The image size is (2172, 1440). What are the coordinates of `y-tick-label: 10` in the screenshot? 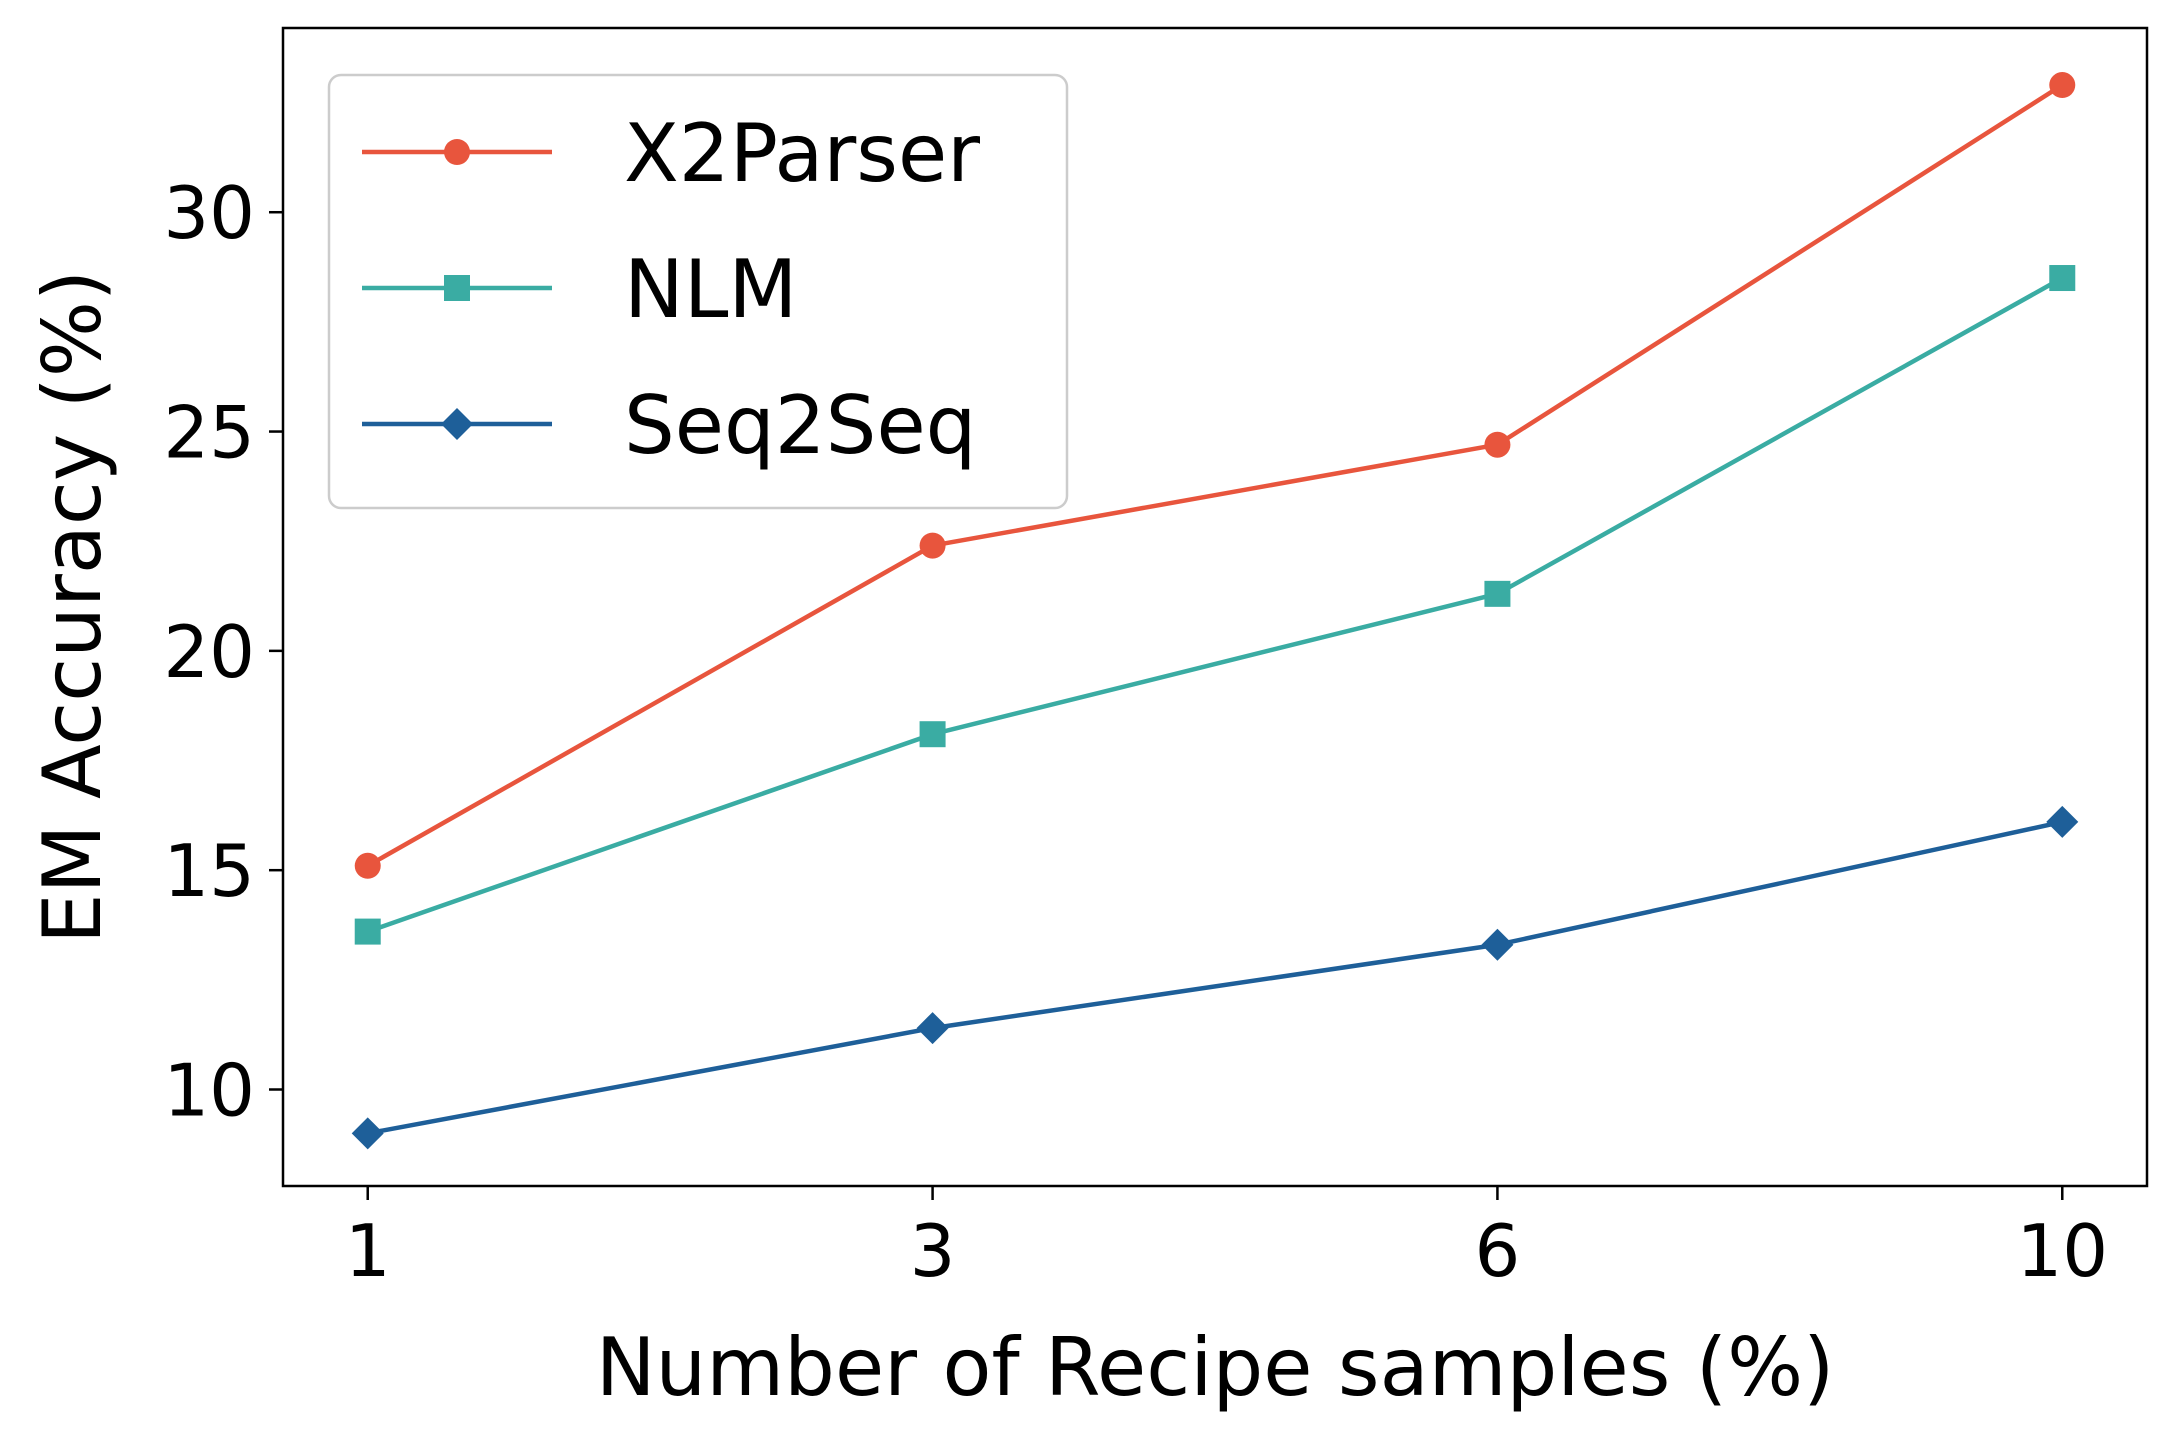 It's located at (209, 1091).